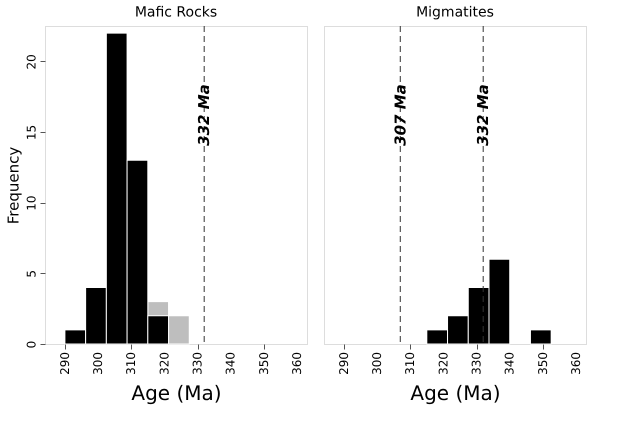  I want to click on y-tick-label: 5, so click(31, 274).